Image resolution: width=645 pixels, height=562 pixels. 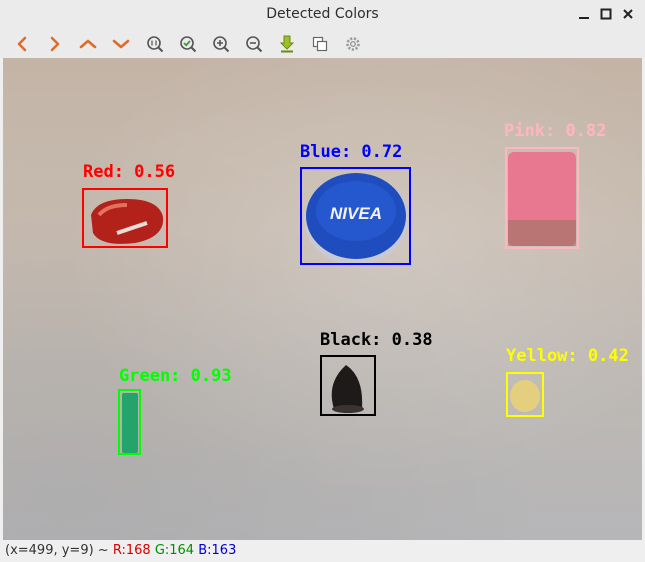 I want to click on detection-label-blue: Blue: 0.72, so click(x=351, y=152).